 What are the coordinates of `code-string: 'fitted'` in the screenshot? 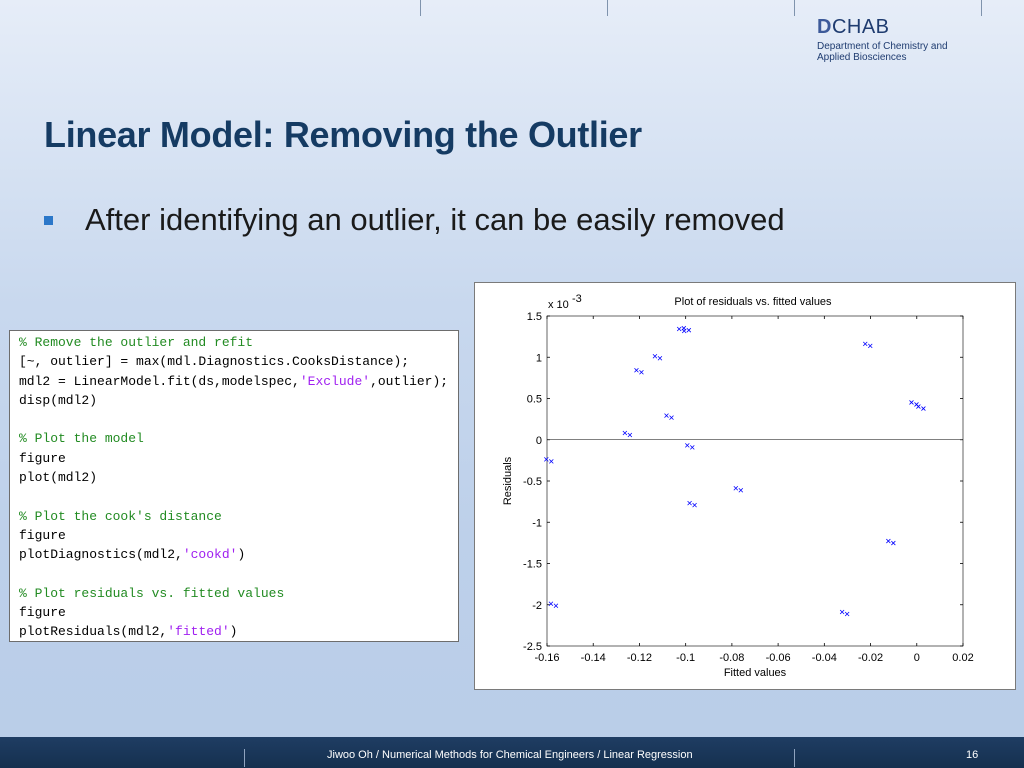 It's located at (198, 632).